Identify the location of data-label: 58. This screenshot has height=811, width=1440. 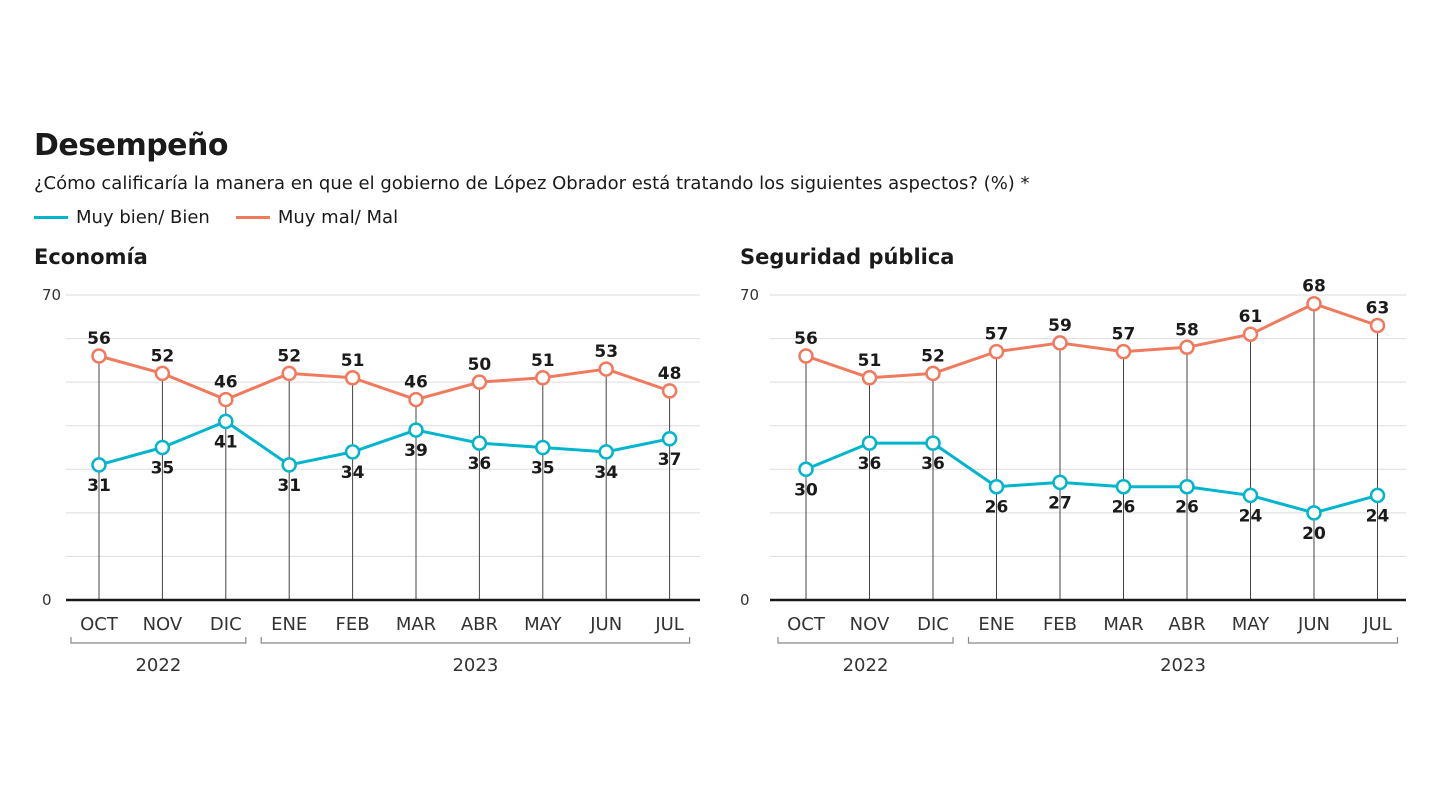
(1187, 330).